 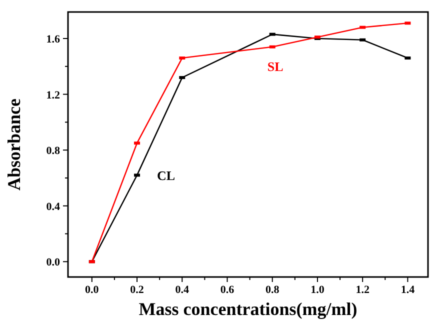 I want to click on x-tick-label: 0.4, so click(x=182, y=290).